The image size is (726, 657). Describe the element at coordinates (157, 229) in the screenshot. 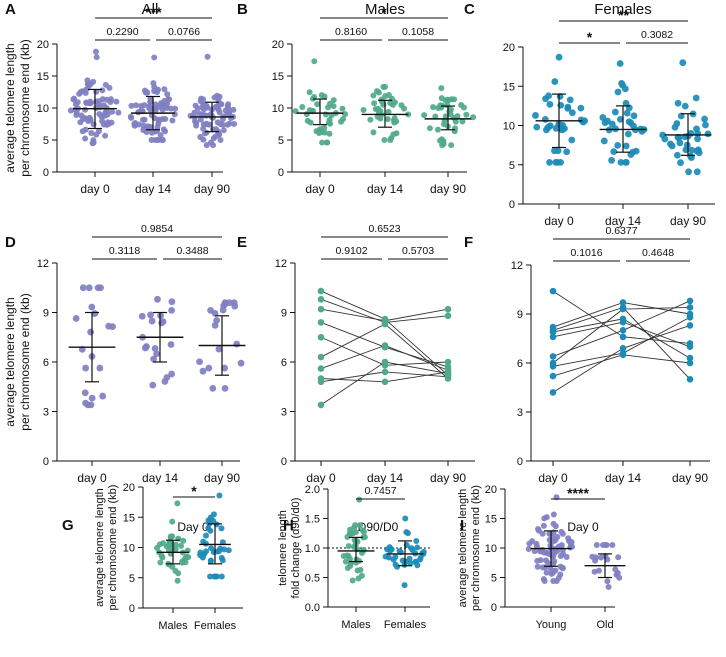

I see `significance-label: 0.9854` at that location.